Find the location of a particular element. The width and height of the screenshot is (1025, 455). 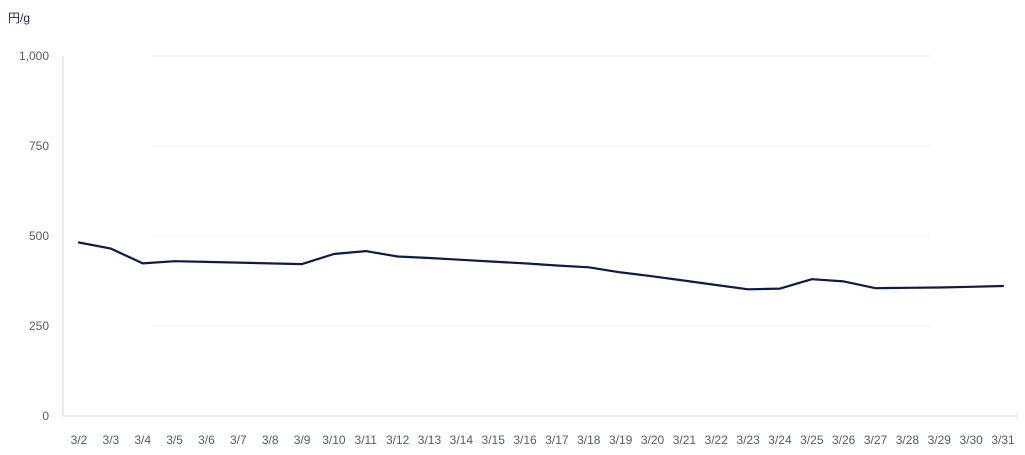

x-tick-label: 3/16 is located at coordinates (525, 440).